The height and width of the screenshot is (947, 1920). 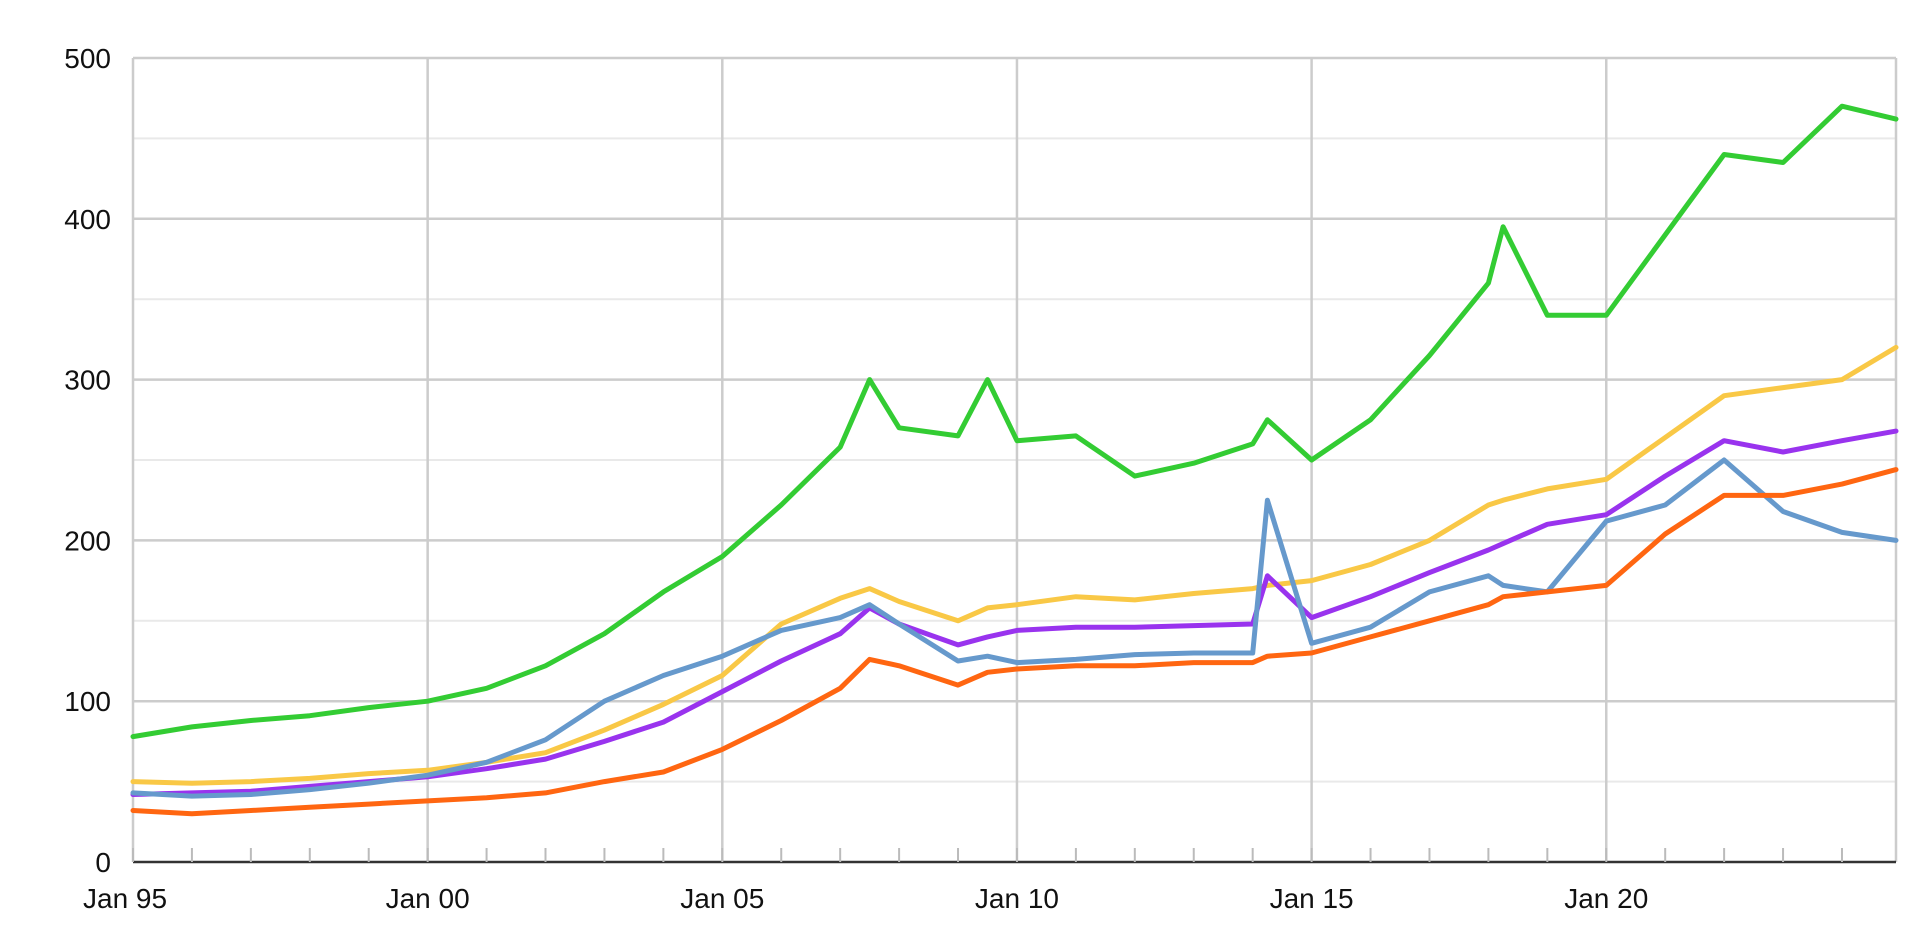 What do you see at coordinates (103, 862) in the screenshot?
I see `y-tick-label: 0` at bounding box center [103, 862].